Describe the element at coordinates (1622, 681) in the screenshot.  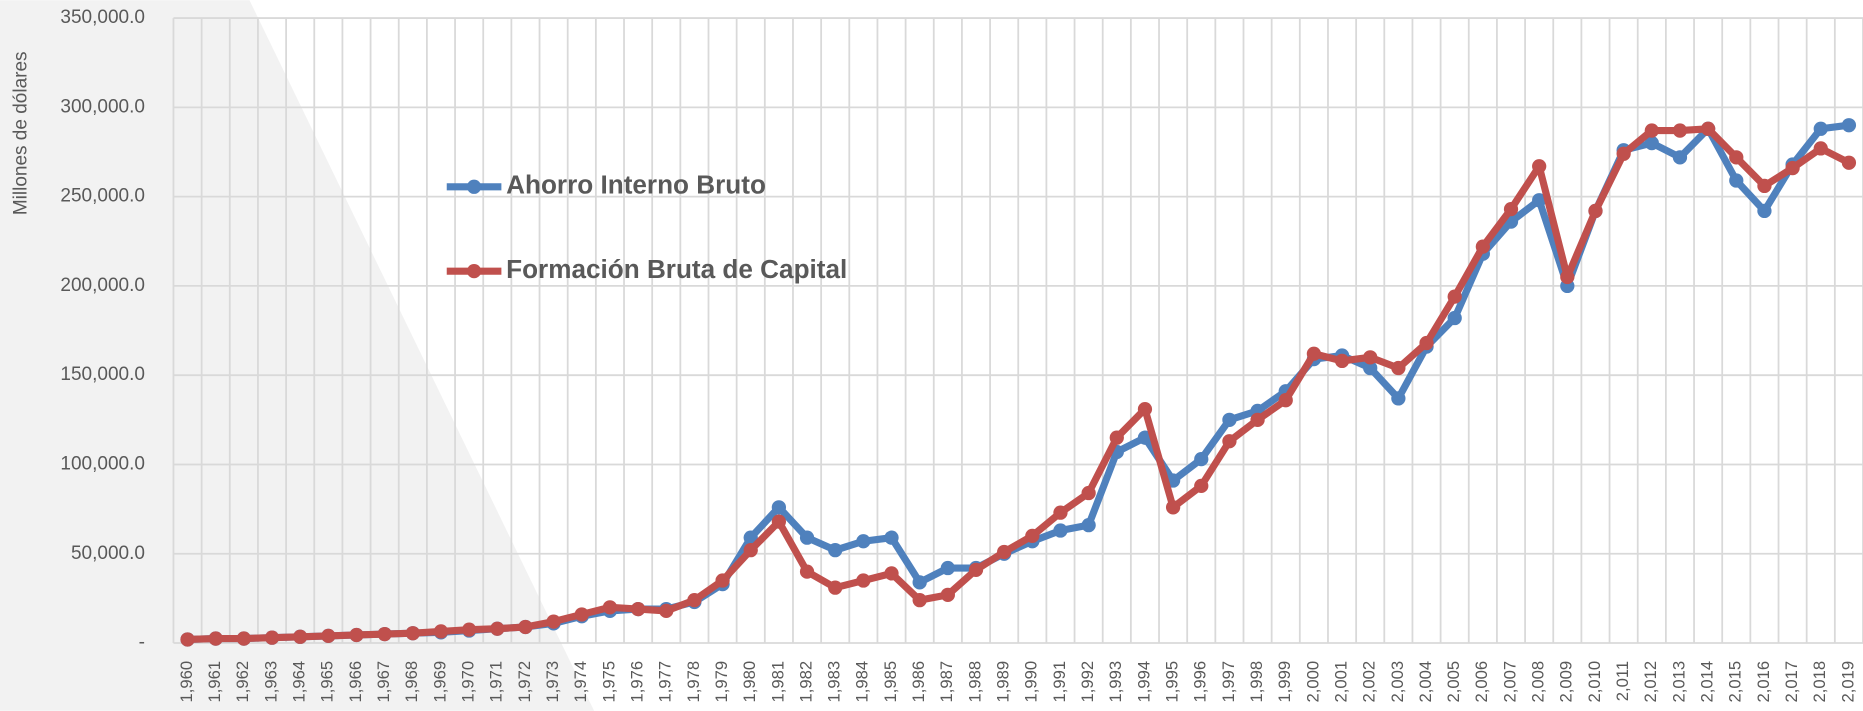
I see `x-tick-label: 2,011` at that location.